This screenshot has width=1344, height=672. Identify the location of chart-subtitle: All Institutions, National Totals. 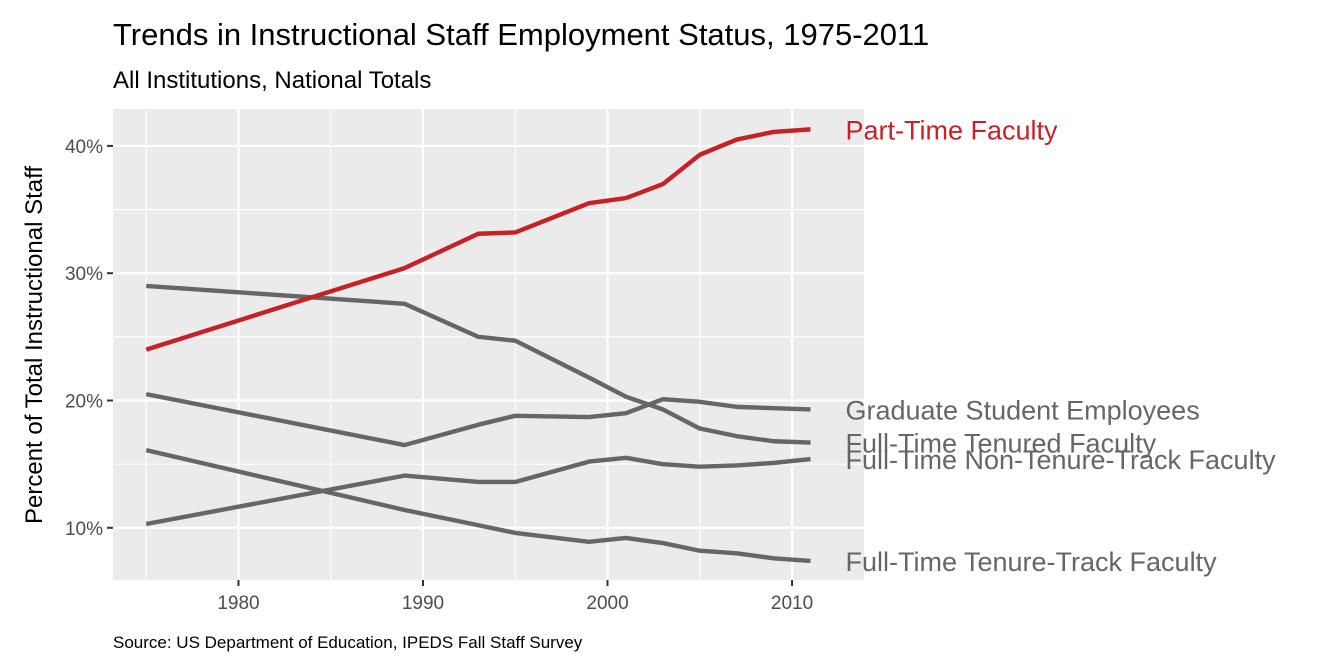
(272, 80).